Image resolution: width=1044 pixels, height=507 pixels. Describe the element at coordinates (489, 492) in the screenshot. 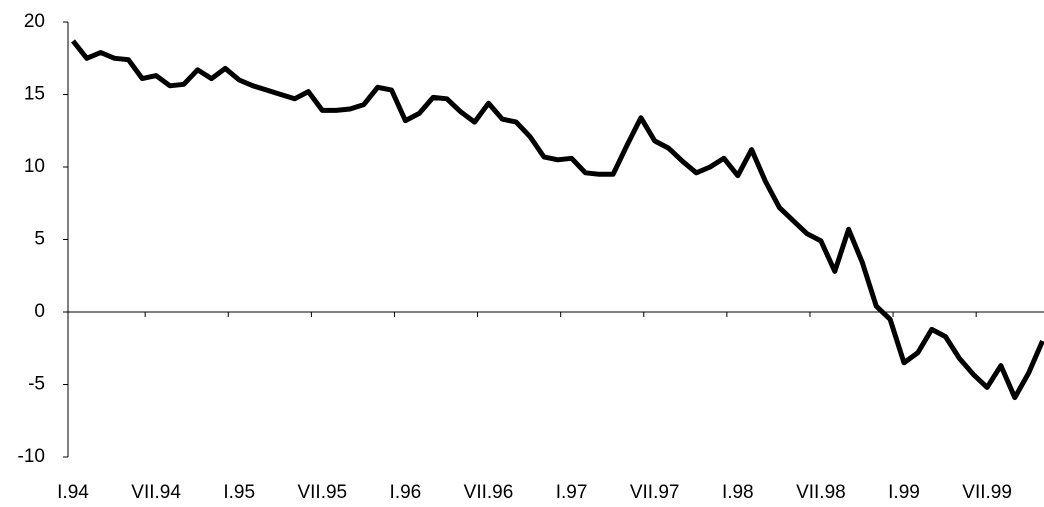

I see `x-tick-label: VII.96` at that location.